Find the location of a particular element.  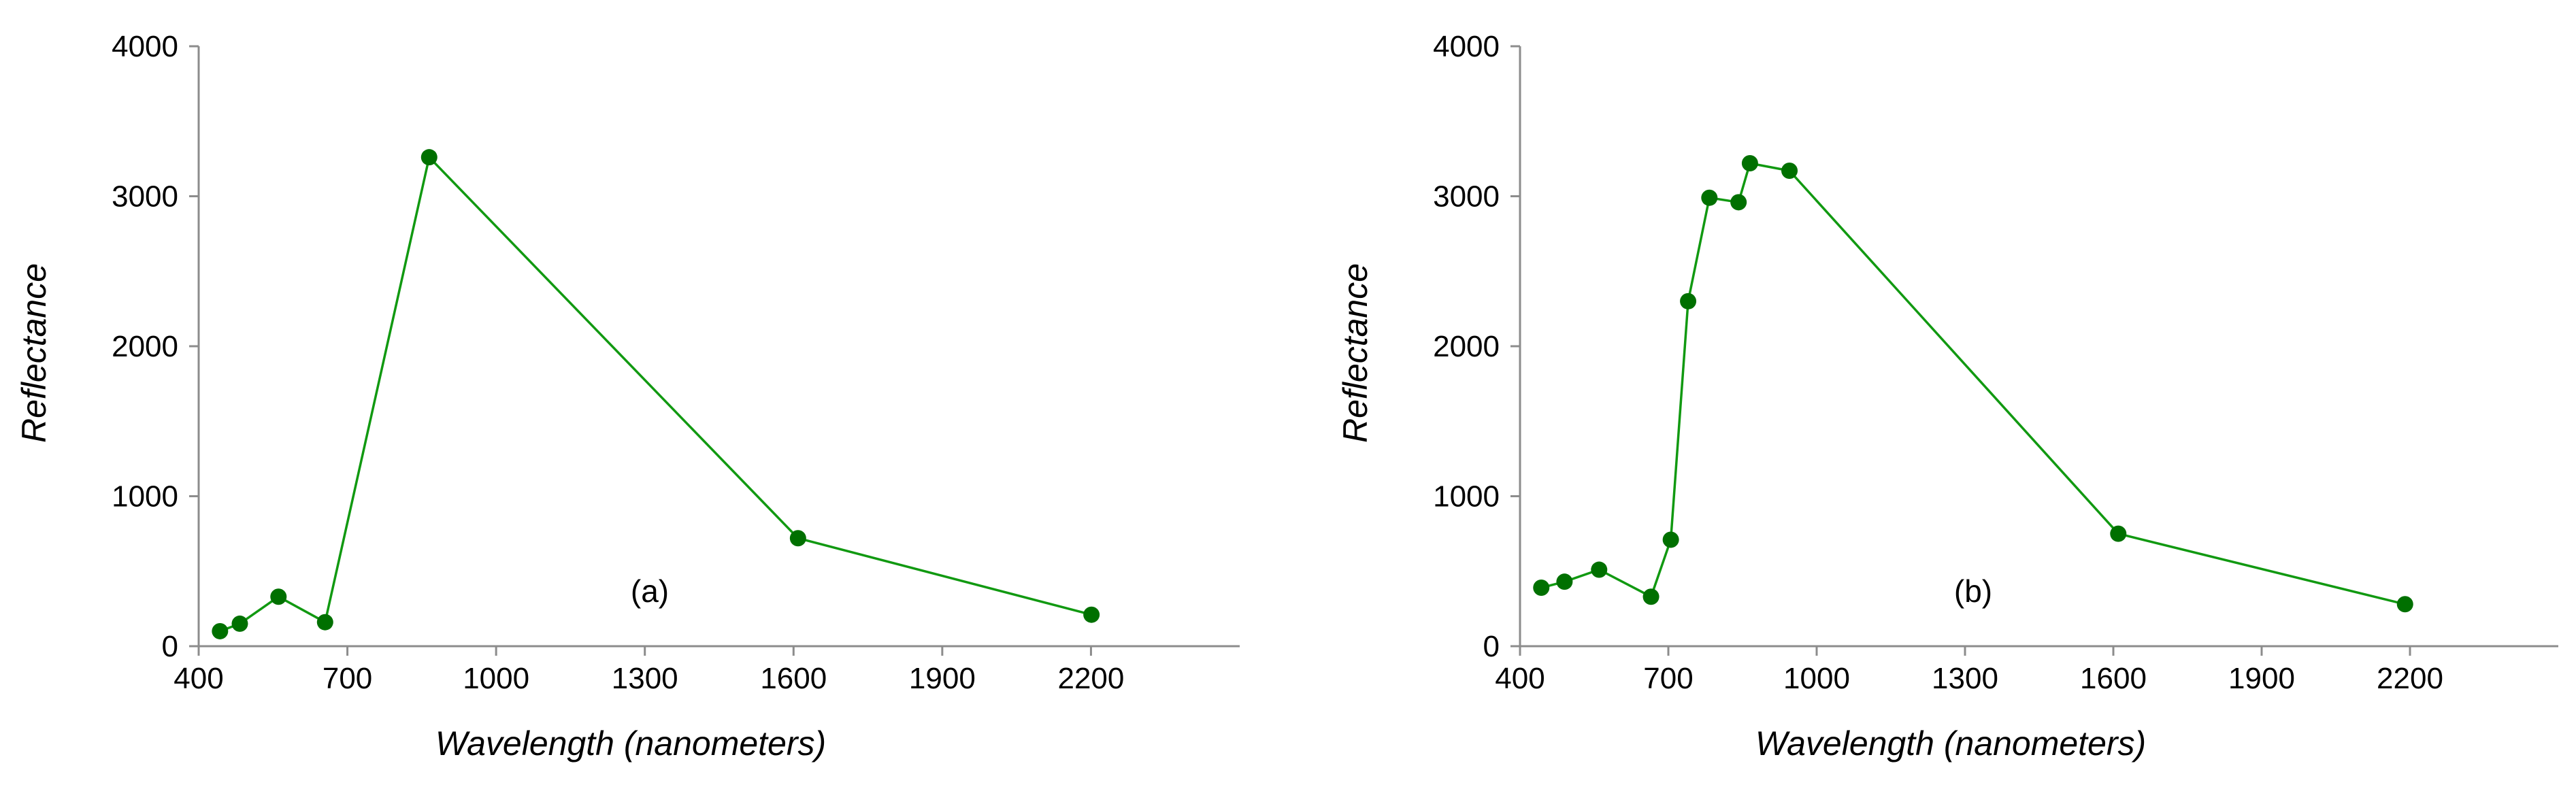

panel-annotation: (b) is located at coordinates (1973, 591).